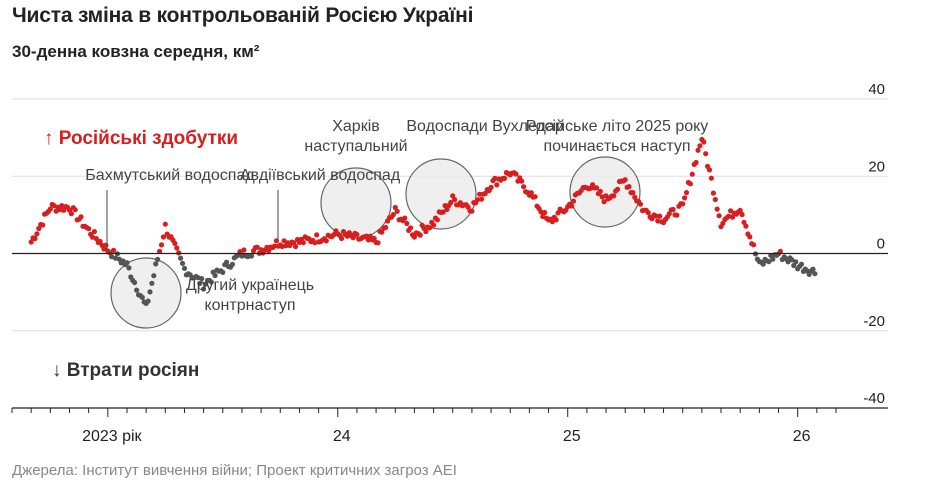  I want to click on y-tick-label: -40, so click(874, 398).